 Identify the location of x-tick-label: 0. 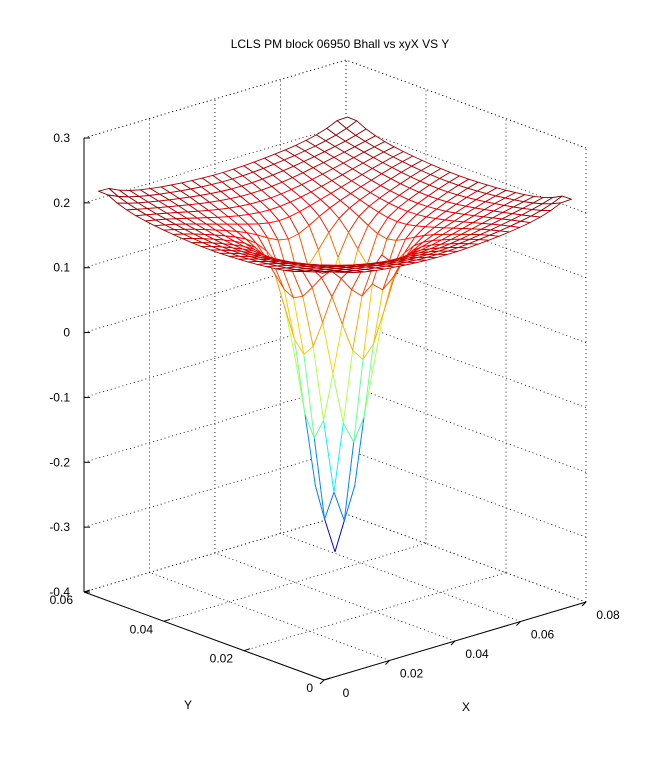
(346, 693).